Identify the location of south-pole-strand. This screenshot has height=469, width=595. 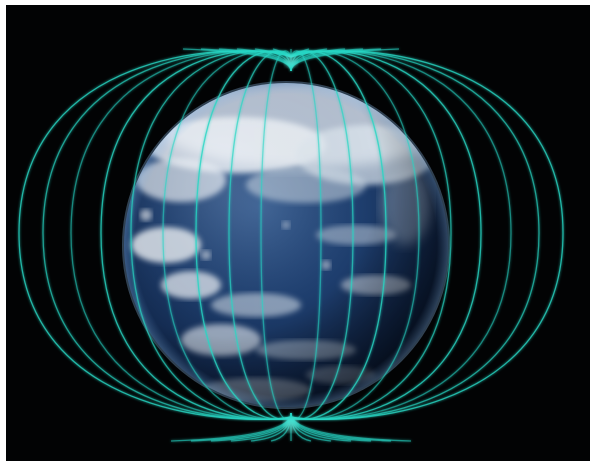
(351, 427).